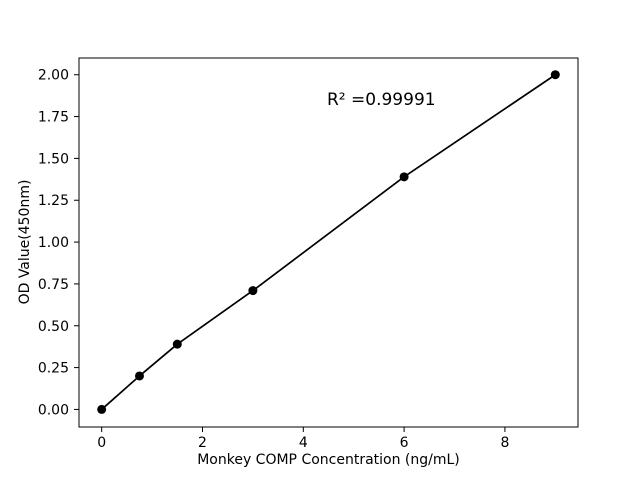 This screenshot has width=640, height=480. Describe the element at coordinates (53, 118) in the screenshot. I see `y-tick-label: 1.75` at that location.